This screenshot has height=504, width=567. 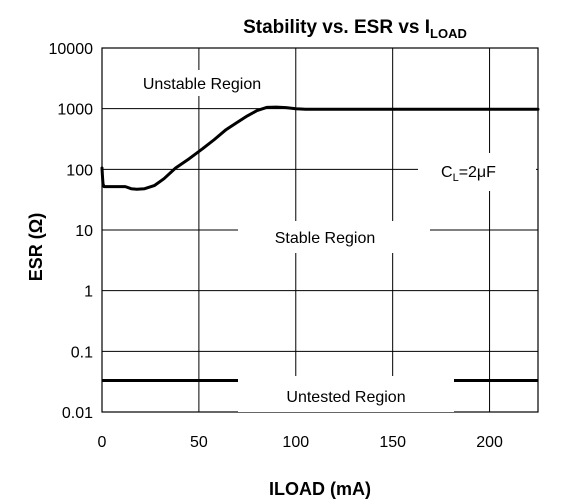 What do you see at coordinates (77, 413) in the screenshot?
I see `y-tick-label: 0.01` at bounding box center [77, 413].